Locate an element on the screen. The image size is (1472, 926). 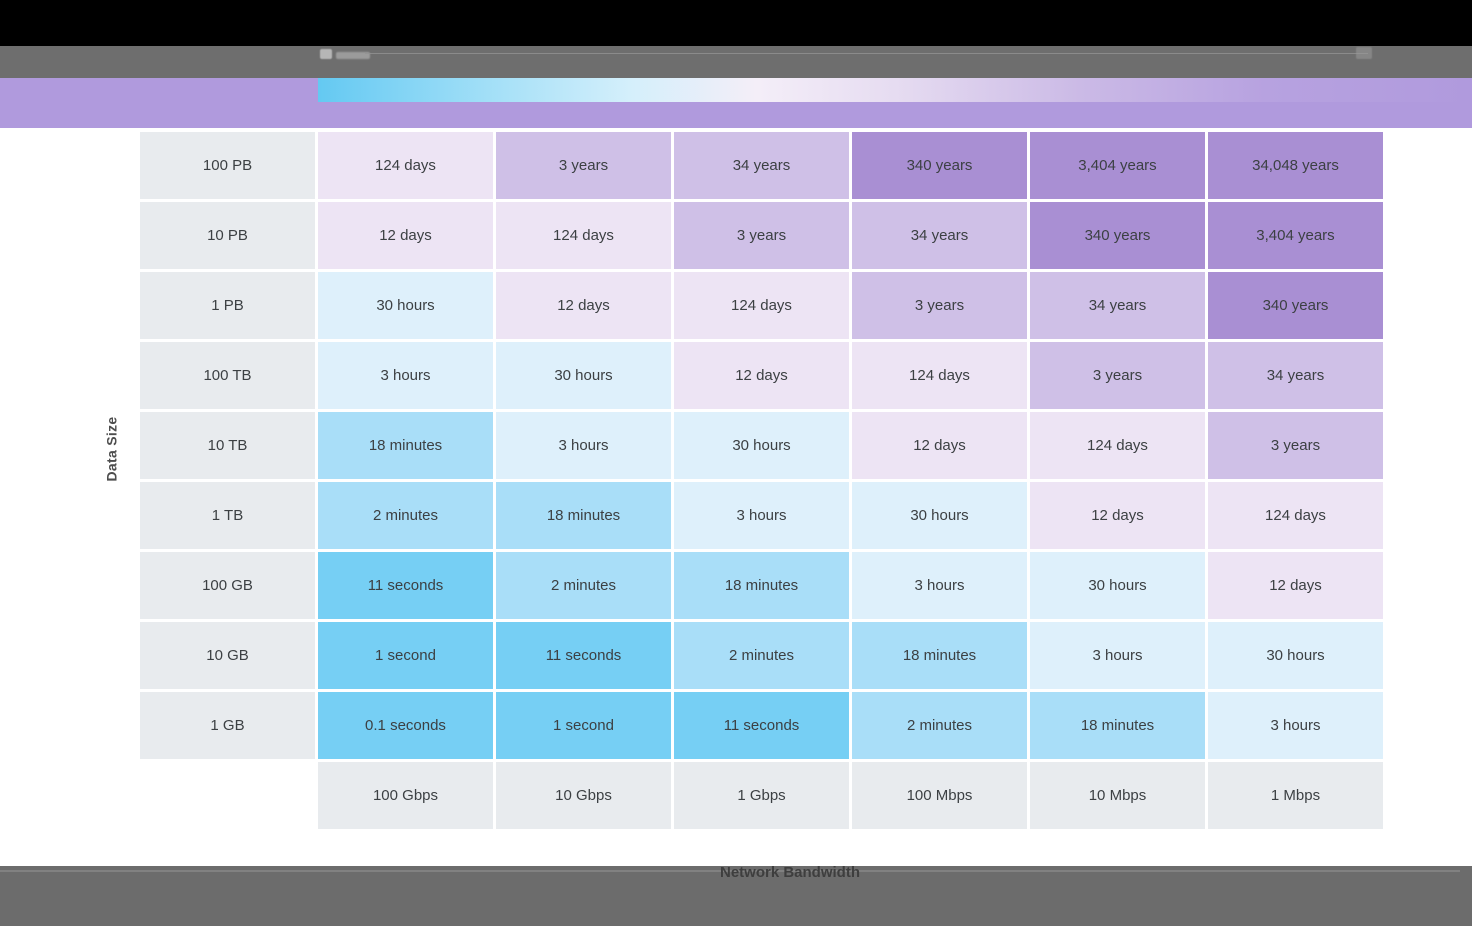
row-header-cell: 100 TB is located at coordinates (227, 375).